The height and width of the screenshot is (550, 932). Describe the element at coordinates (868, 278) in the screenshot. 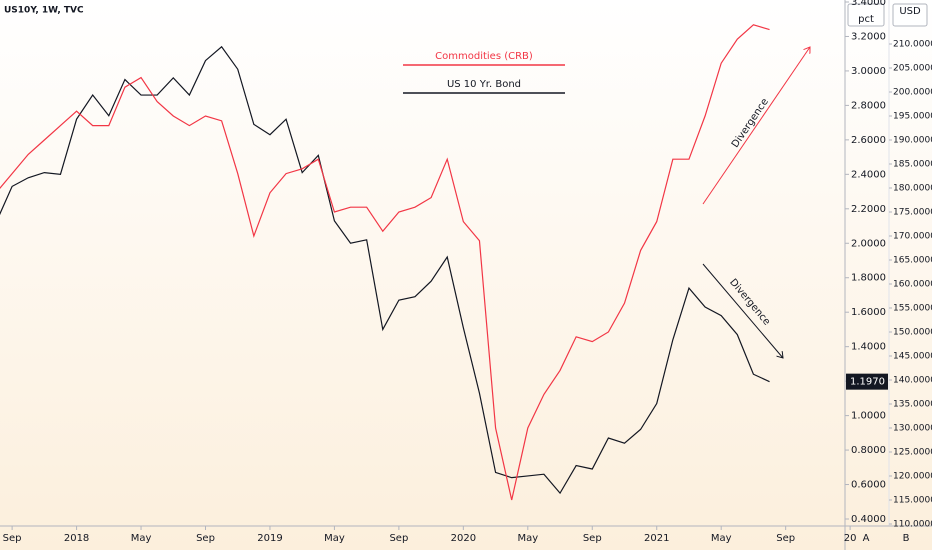

I see `y-tick-label: 1.8000` at that location.